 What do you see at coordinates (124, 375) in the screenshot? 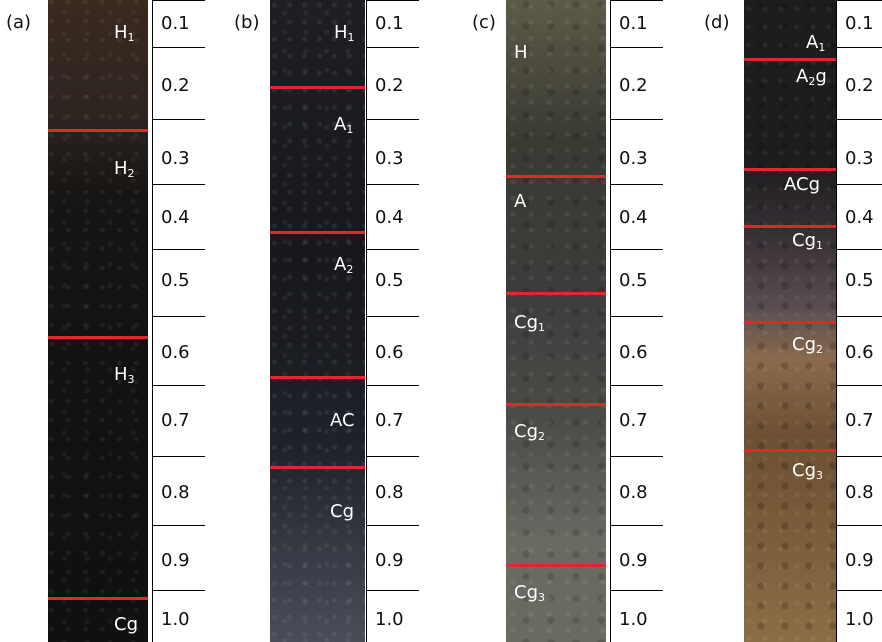
I see `horizon-label: H3` at bounding box center [124, 375].